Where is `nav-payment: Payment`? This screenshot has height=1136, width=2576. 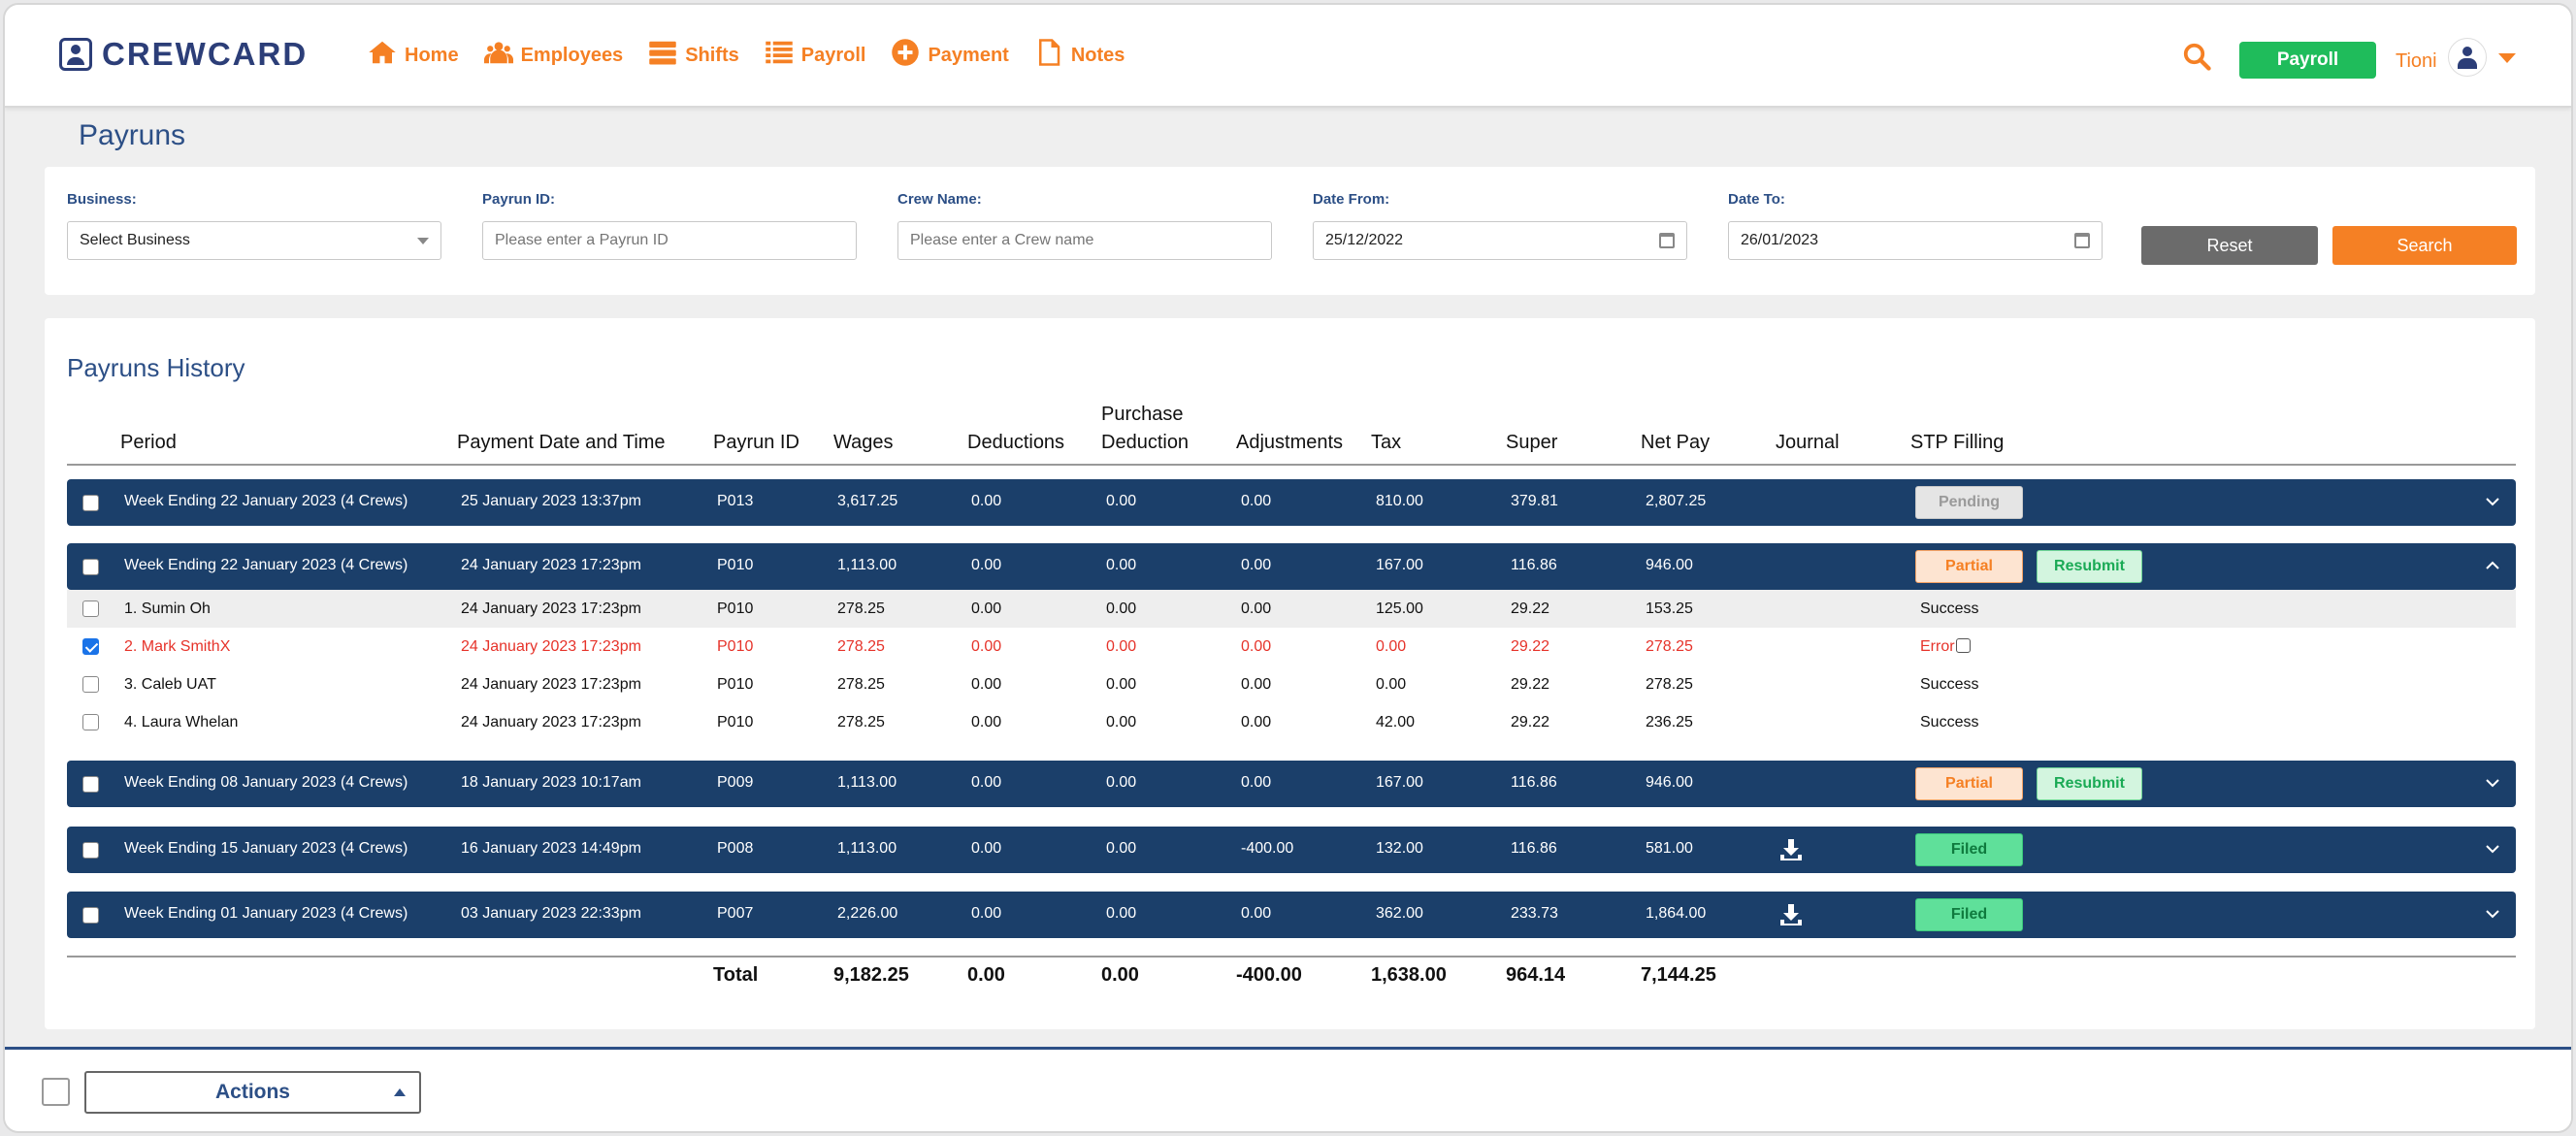 nav-payment: Payment is located at coordinates (950, 52).